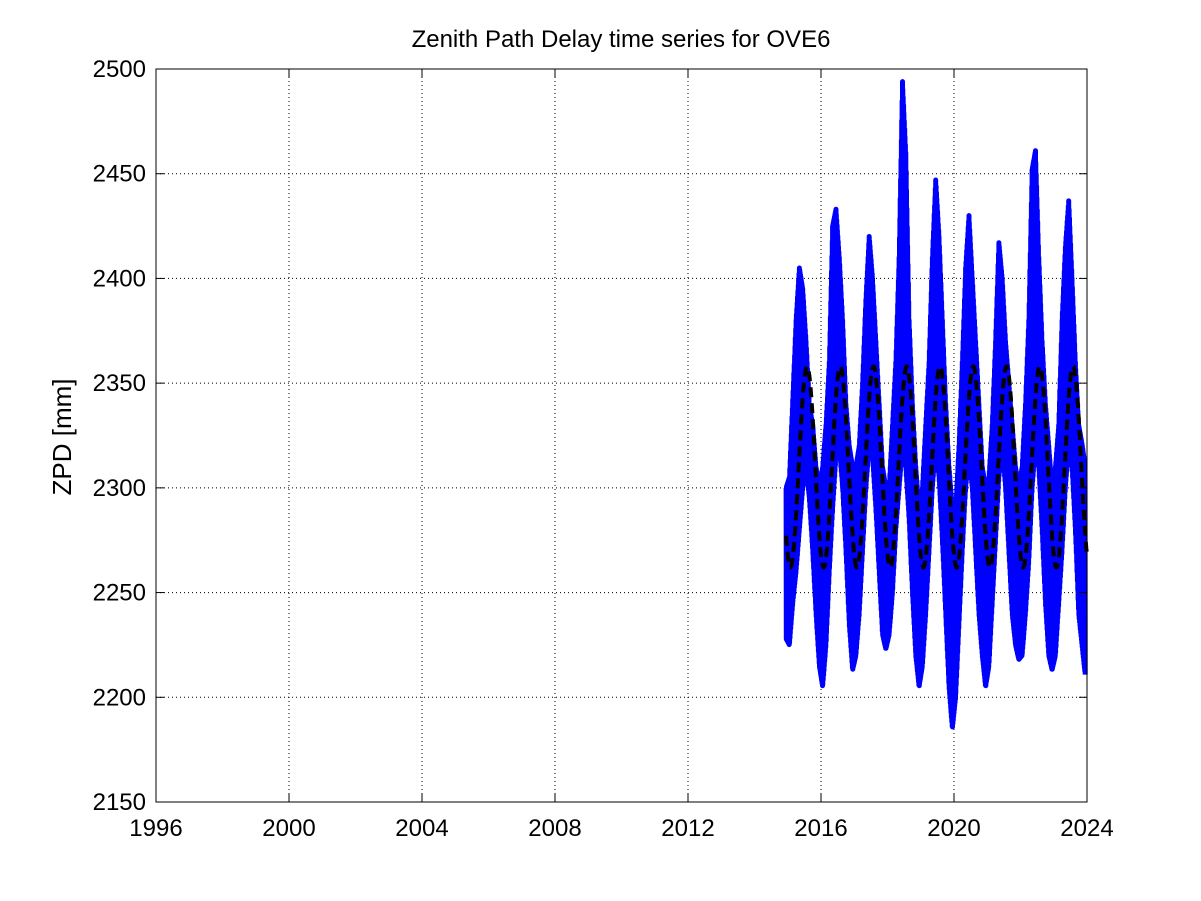 The height and width of the screenshot is (901, 1201). I want to click on zpd-model-line, so click(936, 466).